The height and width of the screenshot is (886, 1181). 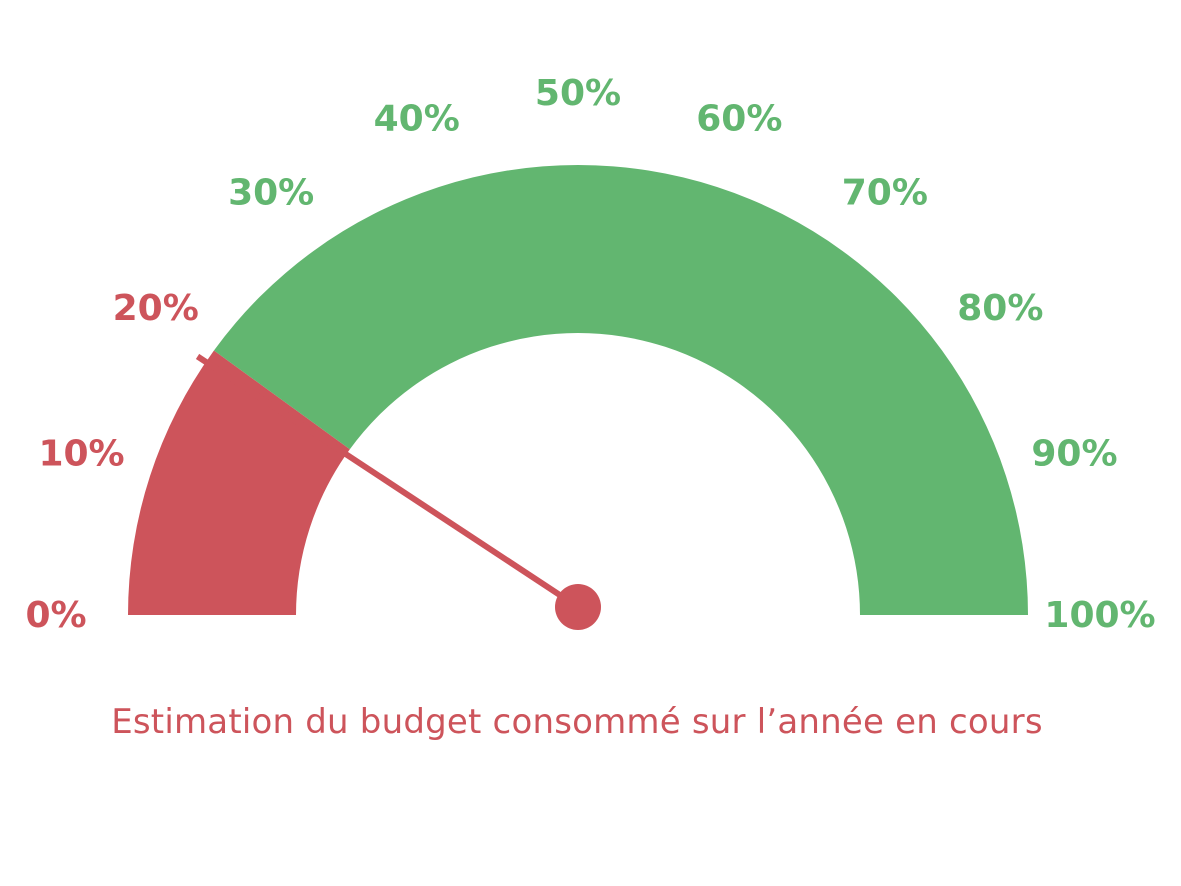 What do you see at coordinates (739, 119) in the screenshot?
I see `tick-label-60pct: 60%` at bounding box center [739, 119].